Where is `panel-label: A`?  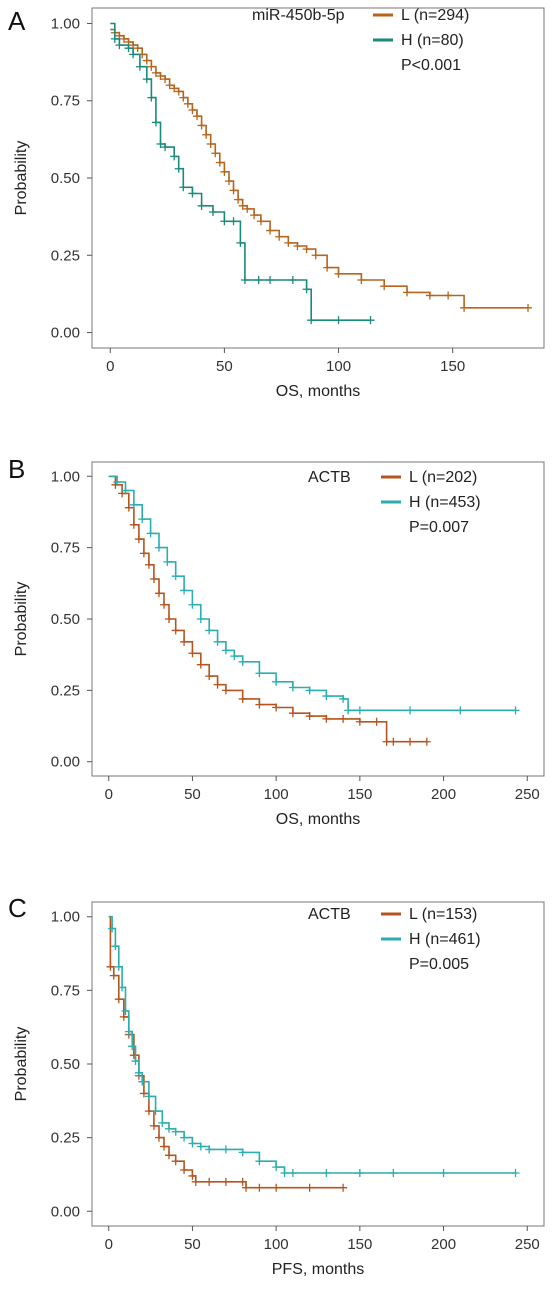 panel-label: A is located at coordinates (17, 21).